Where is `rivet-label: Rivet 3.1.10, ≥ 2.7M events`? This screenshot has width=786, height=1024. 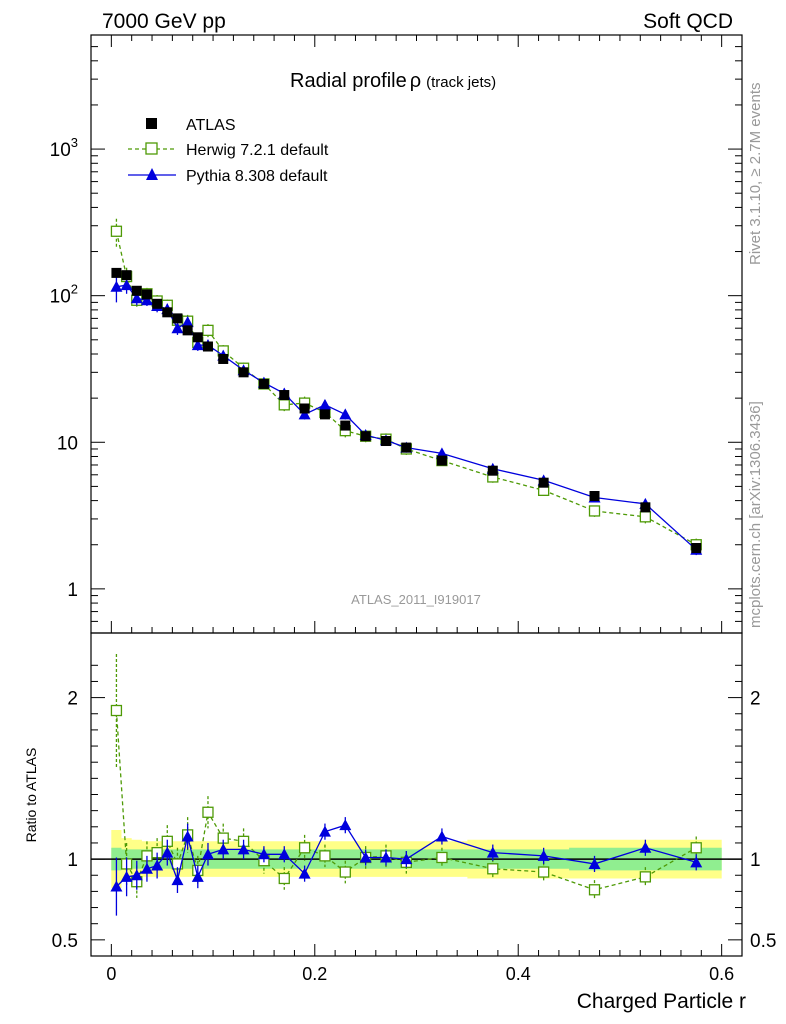 rivet-label: Rivet 3.1.10, ≥ 2.7M events is located at coordinates (755, 174).